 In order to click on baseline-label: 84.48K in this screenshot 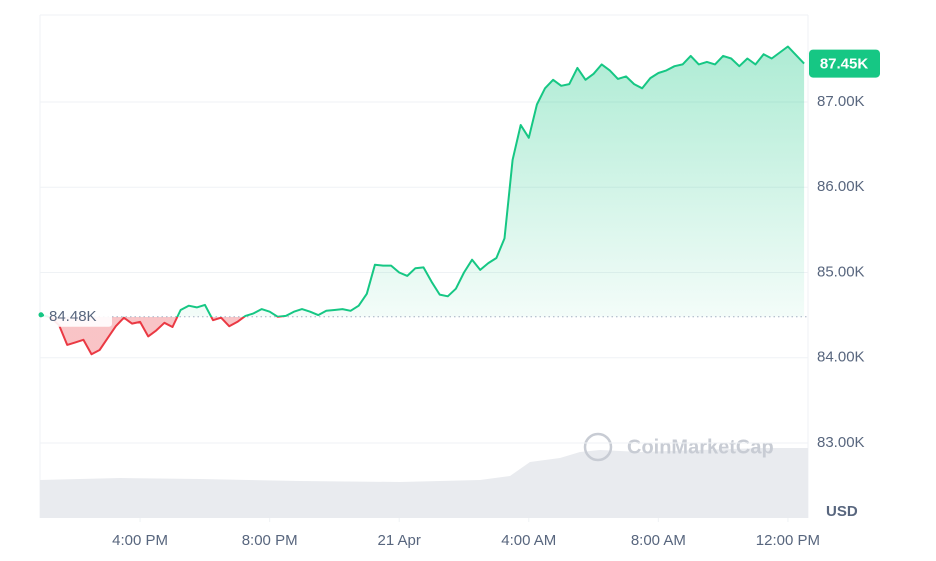, I will do `click(73, 316)`.